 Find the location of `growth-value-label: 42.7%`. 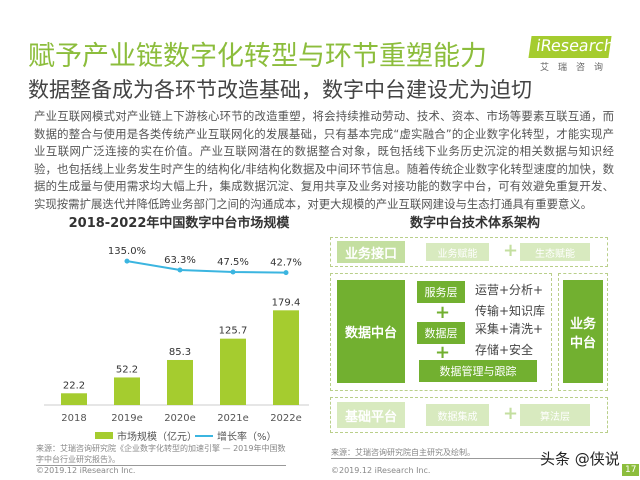

growth-value-label: 42.7% is located at coordinates (286, 263).